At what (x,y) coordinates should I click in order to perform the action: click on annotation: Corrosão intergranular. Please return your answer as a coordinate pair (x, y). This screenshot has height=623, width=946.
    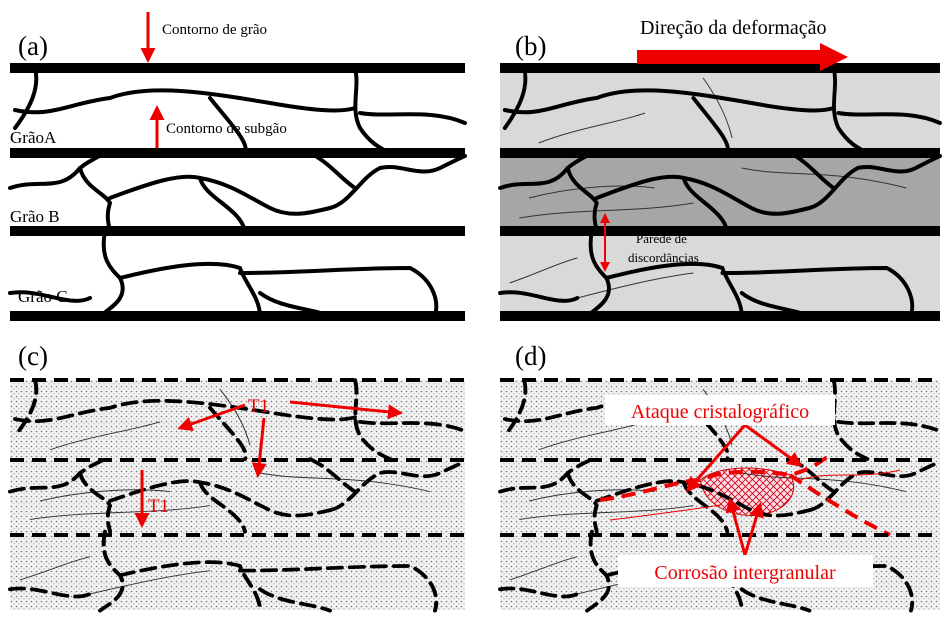
    Looking at the image, I should click on (745, 573).